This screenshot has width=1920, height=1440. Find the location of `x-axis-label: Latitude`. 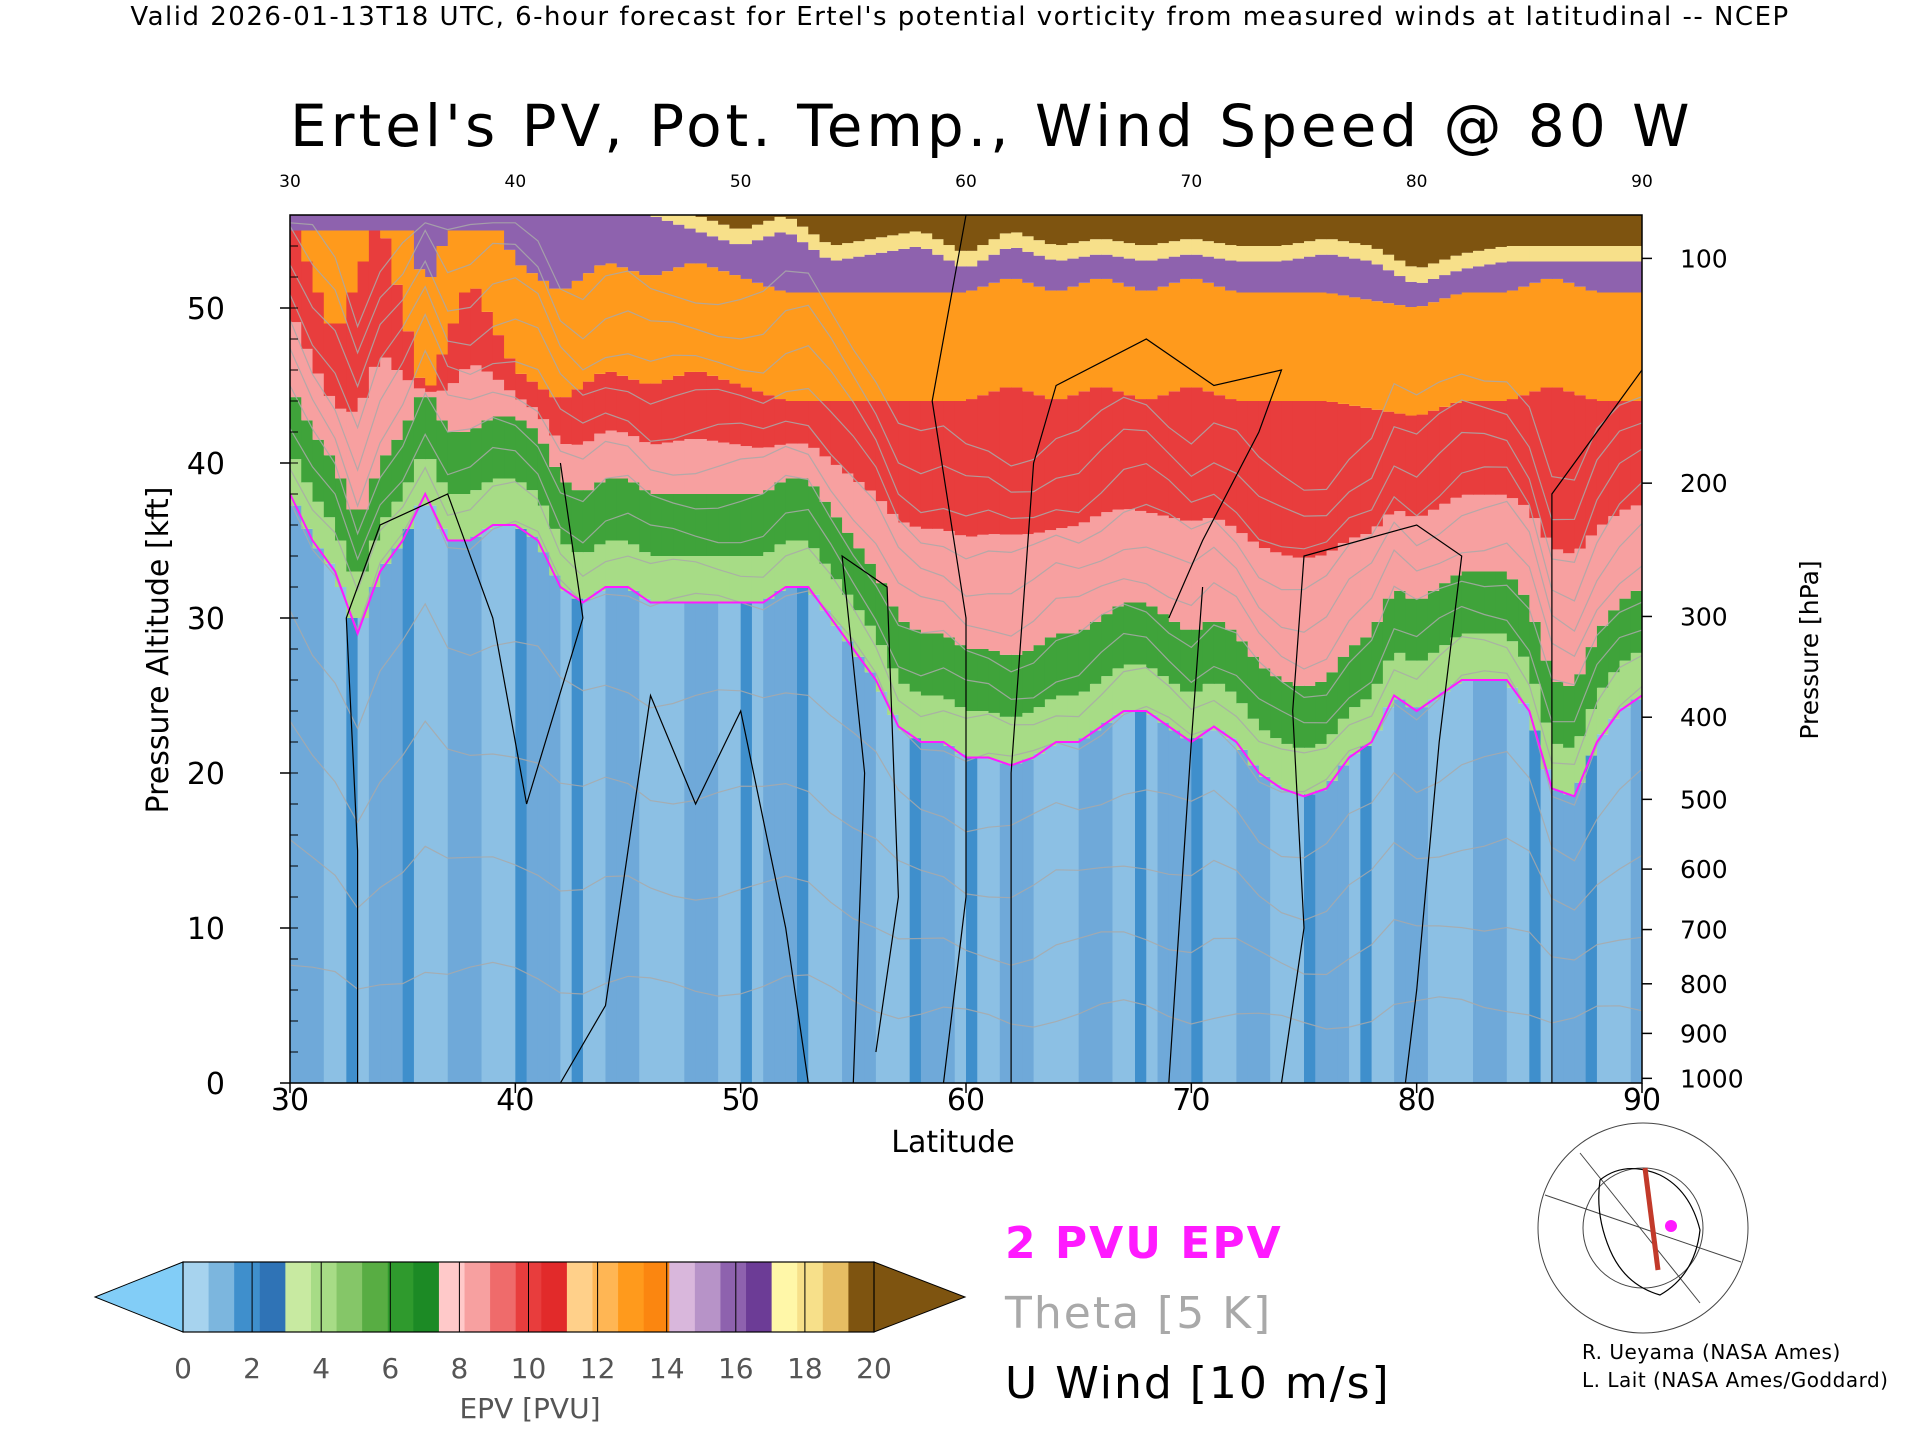

x-axis-label: Latitude is located at coordinates (952, 1142).